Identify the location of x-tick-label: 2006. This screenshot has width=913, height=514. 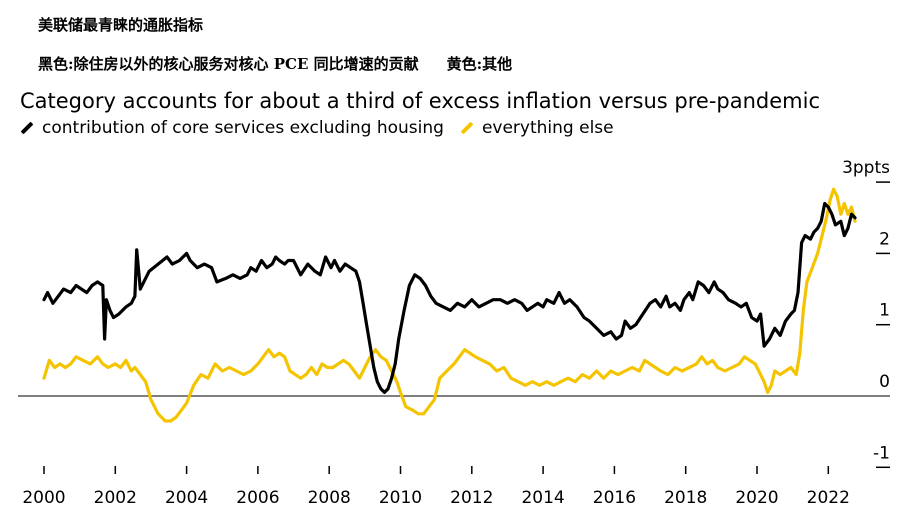
(257, 498).